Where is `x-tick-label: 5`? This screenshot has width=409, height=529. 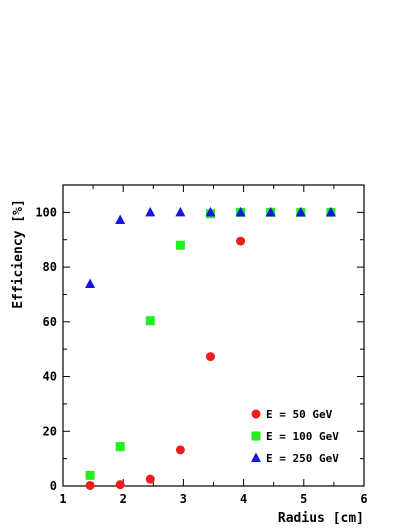
x-tick-label: 5 is located at coordinates (303, 499).